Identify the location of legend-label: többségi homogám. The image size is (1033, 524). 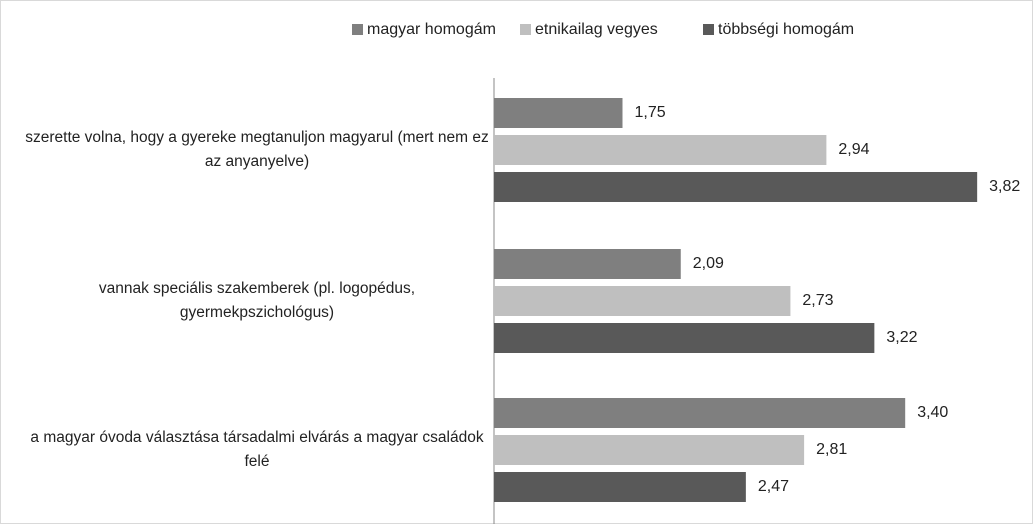
(786, 29).